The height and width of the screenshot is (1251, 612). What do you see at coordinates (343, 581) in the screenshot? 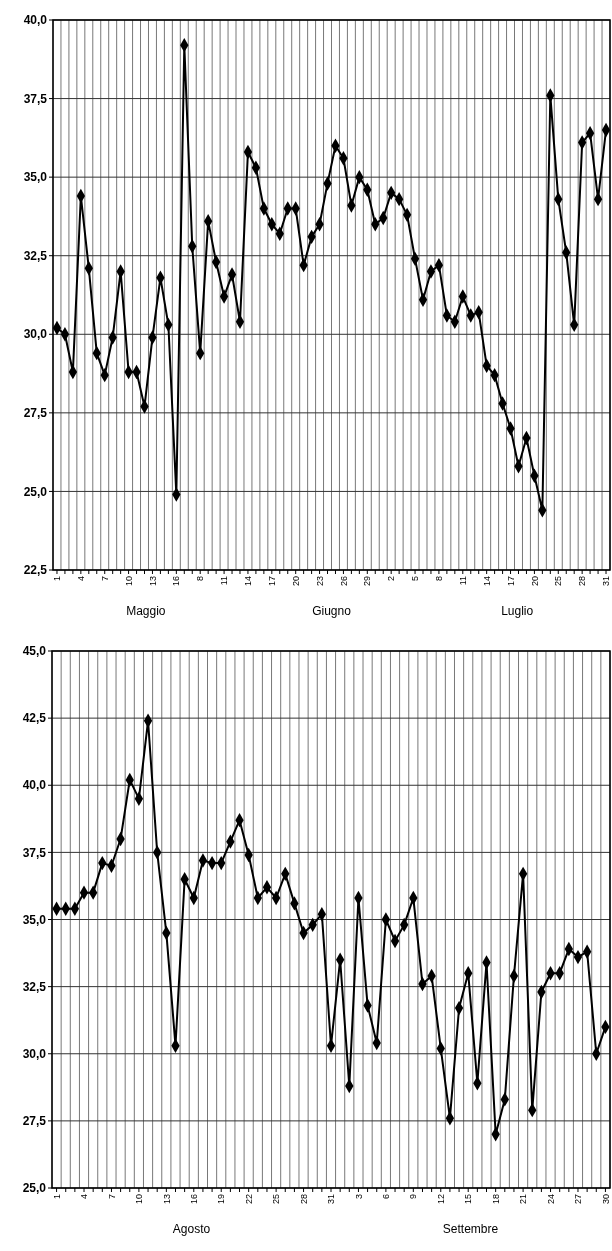
I see `x-tick-label: 26` at bounding box center [343, 581].